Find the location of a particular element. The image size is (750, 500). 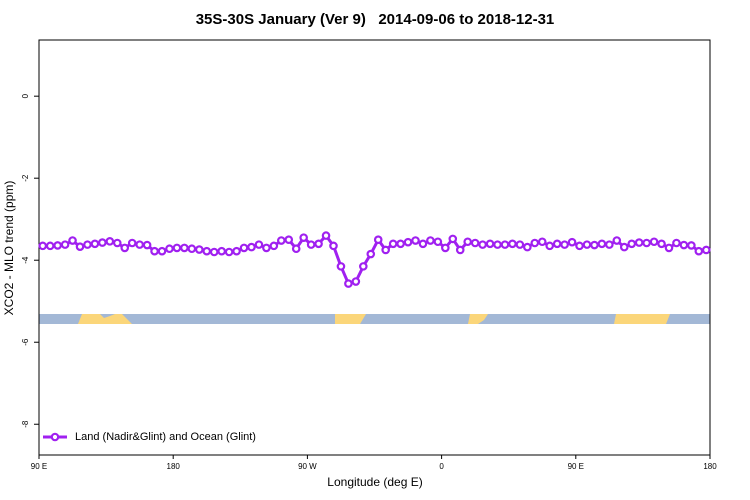

ocean-band is located at coordinates (374, 319).